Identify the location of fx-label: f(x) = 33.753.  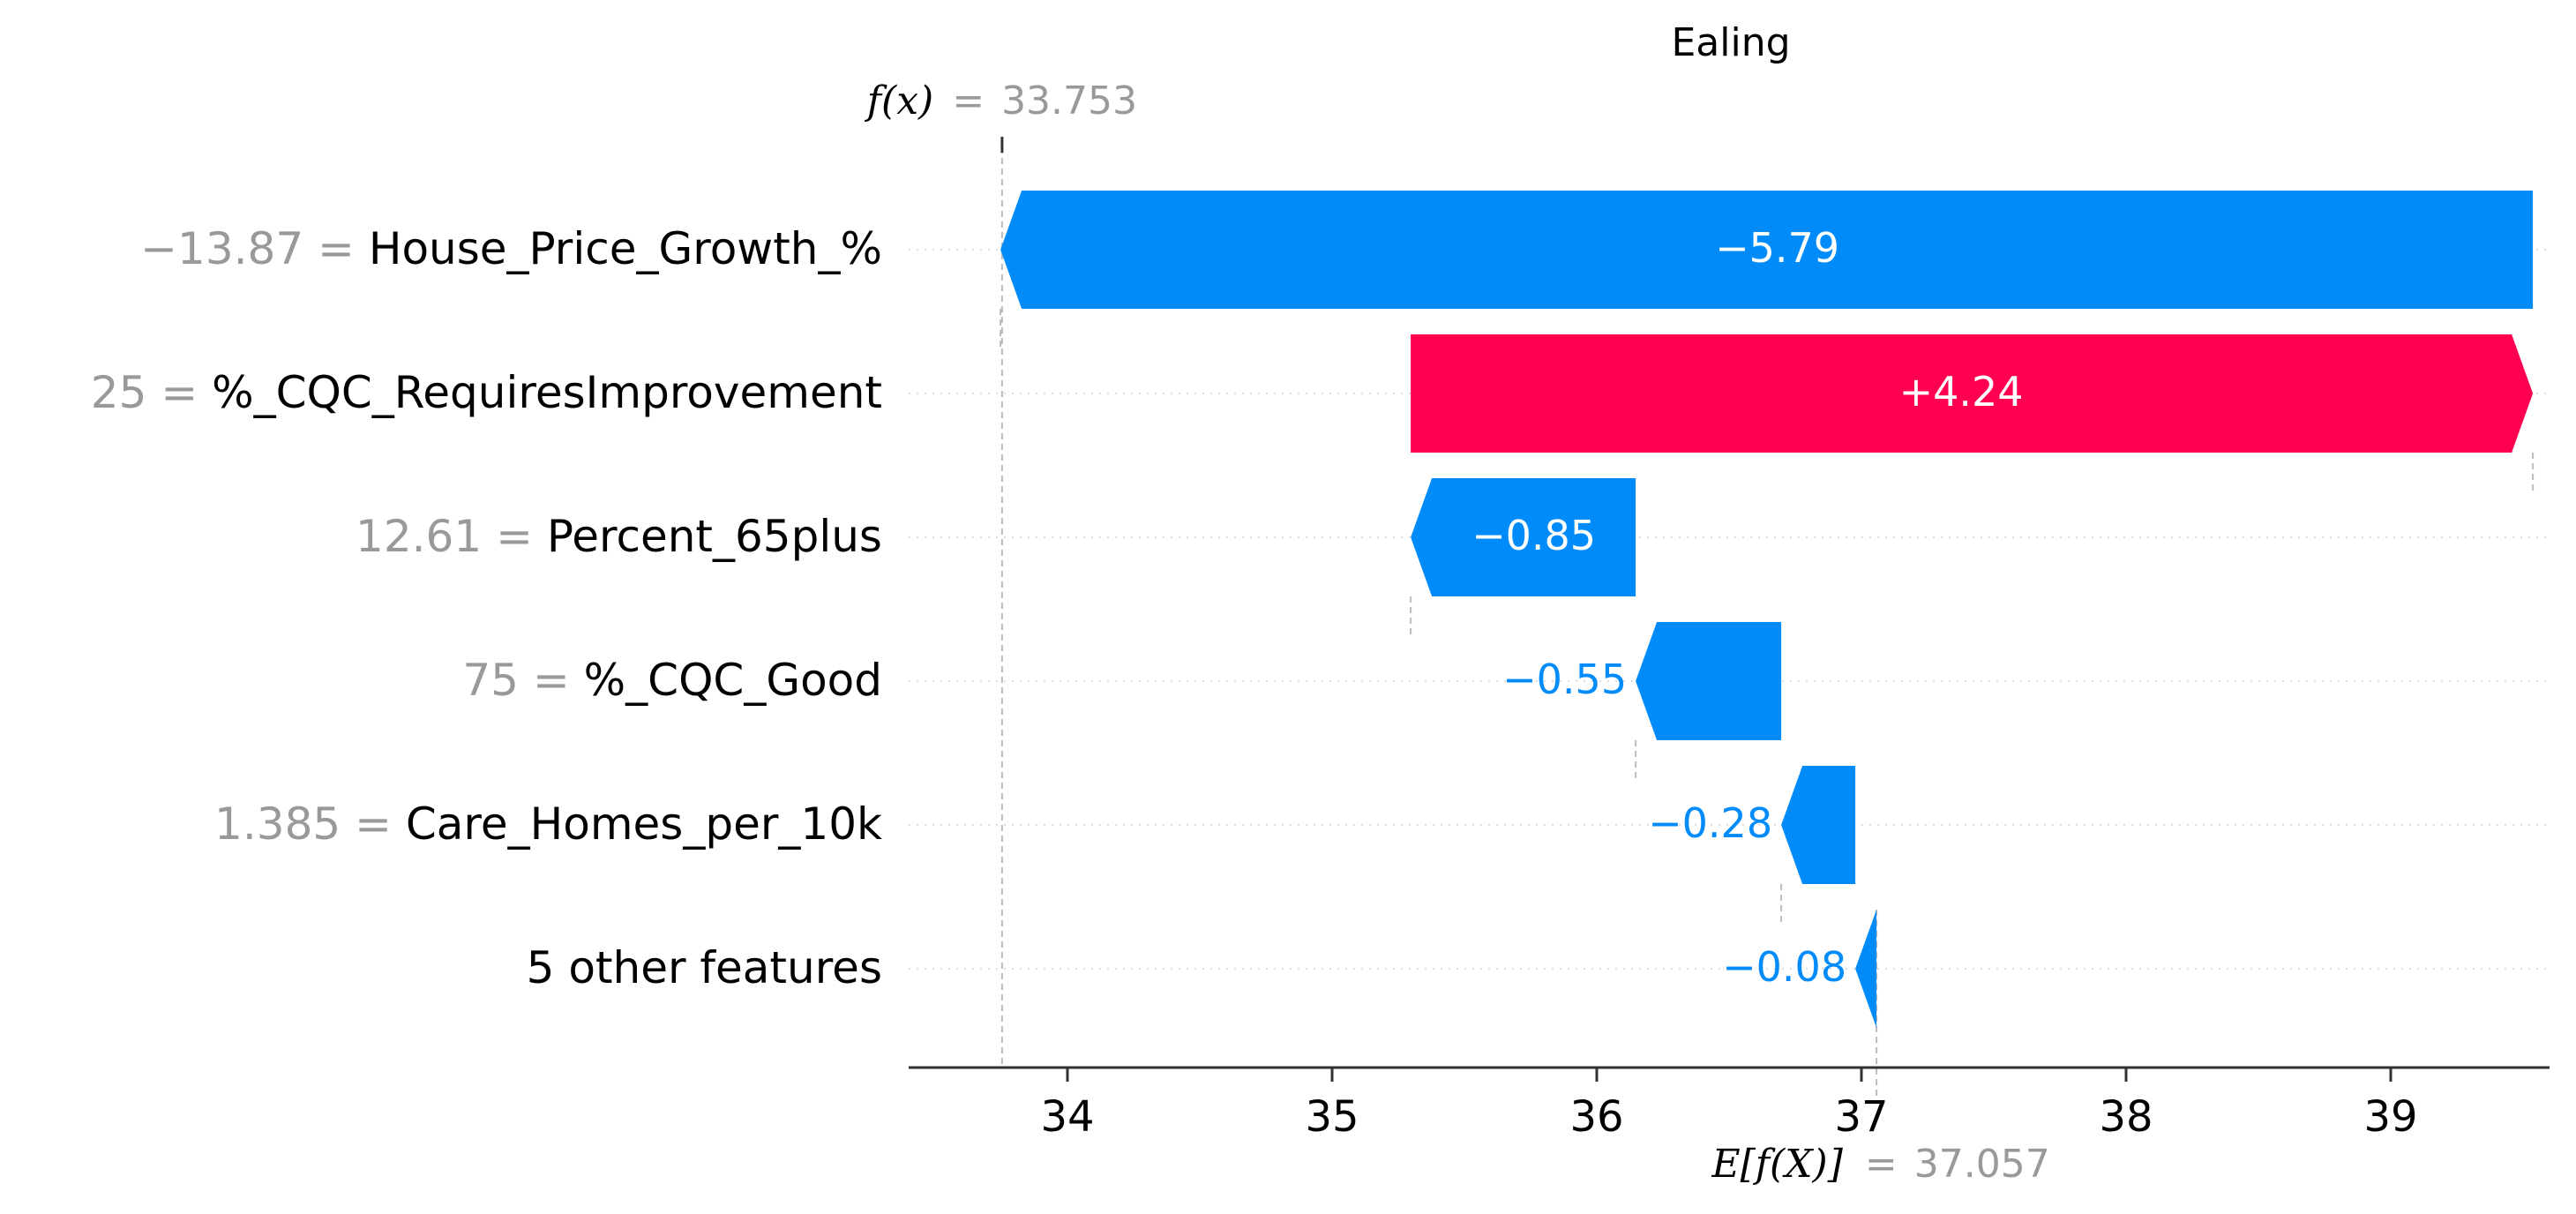
(1001, 101).